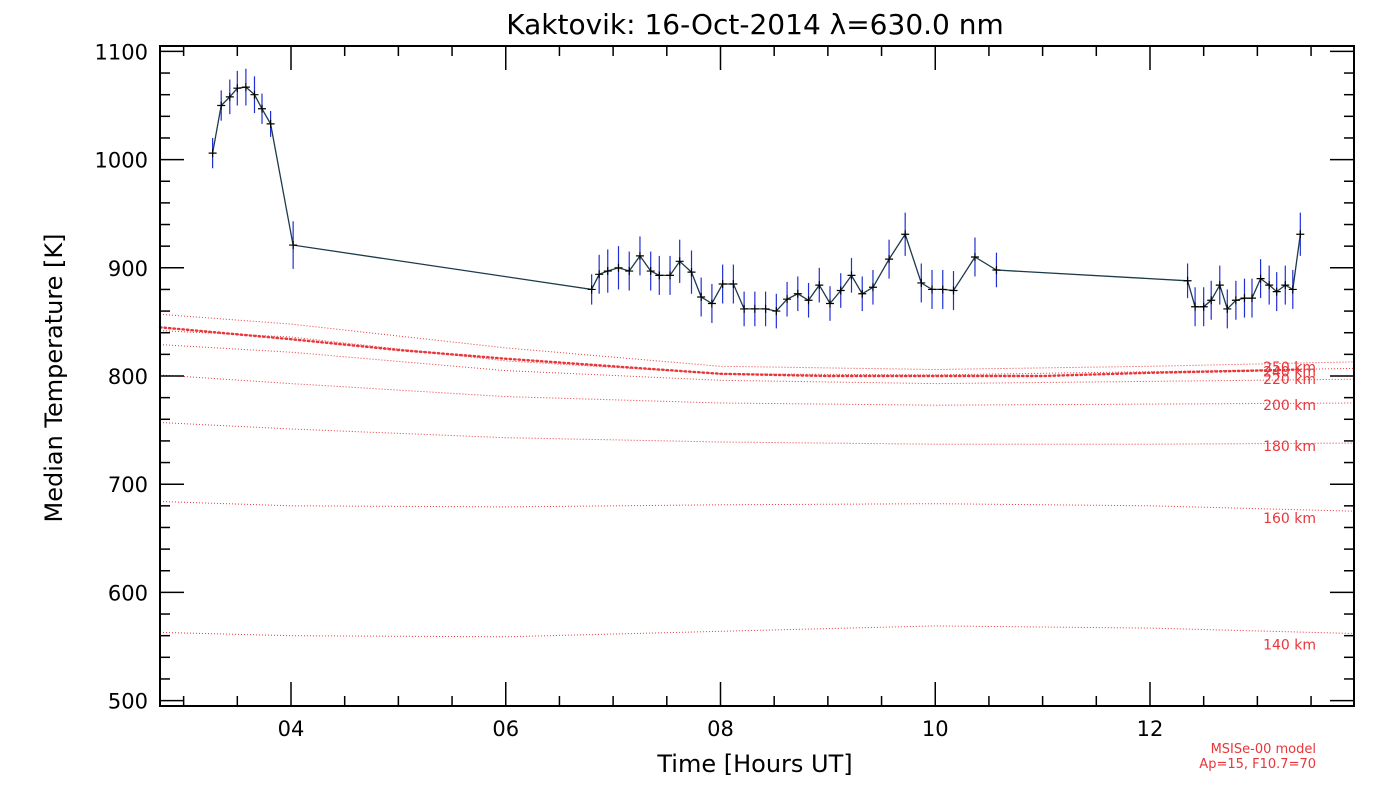 The width and height of the screenshot is (1400, 800). Describe the element at coordinates (128, 485) in the screenshot. I see `y-tick-label-700: 700` at that location.